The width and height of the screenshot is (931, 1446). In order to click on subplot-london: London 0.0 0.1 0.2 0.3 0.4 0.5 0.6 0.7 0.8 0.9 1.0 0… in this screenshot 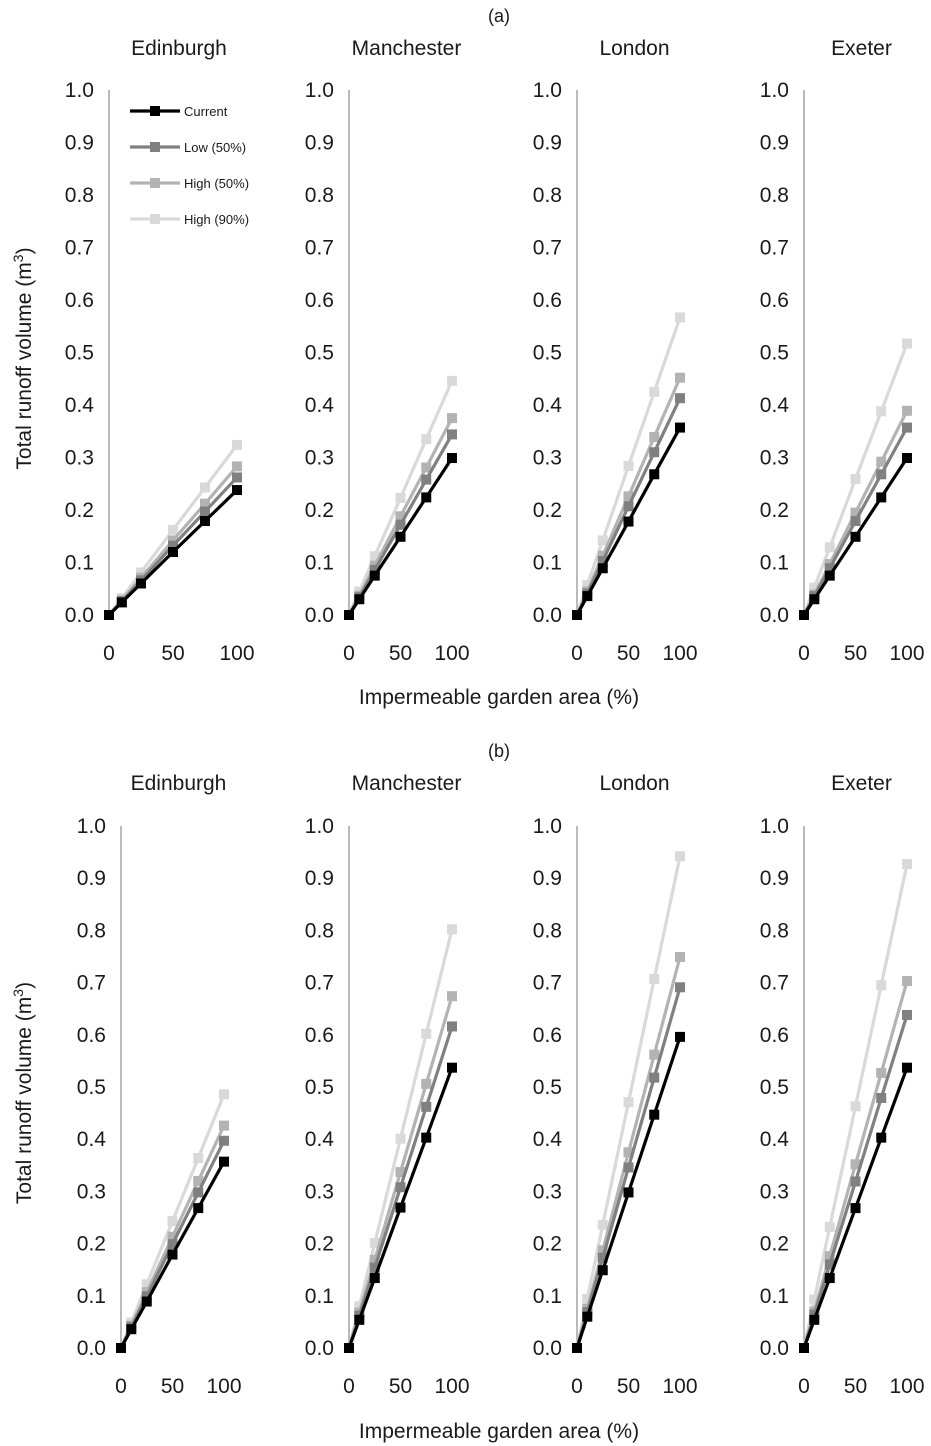, I will do `click(615, 351)`.